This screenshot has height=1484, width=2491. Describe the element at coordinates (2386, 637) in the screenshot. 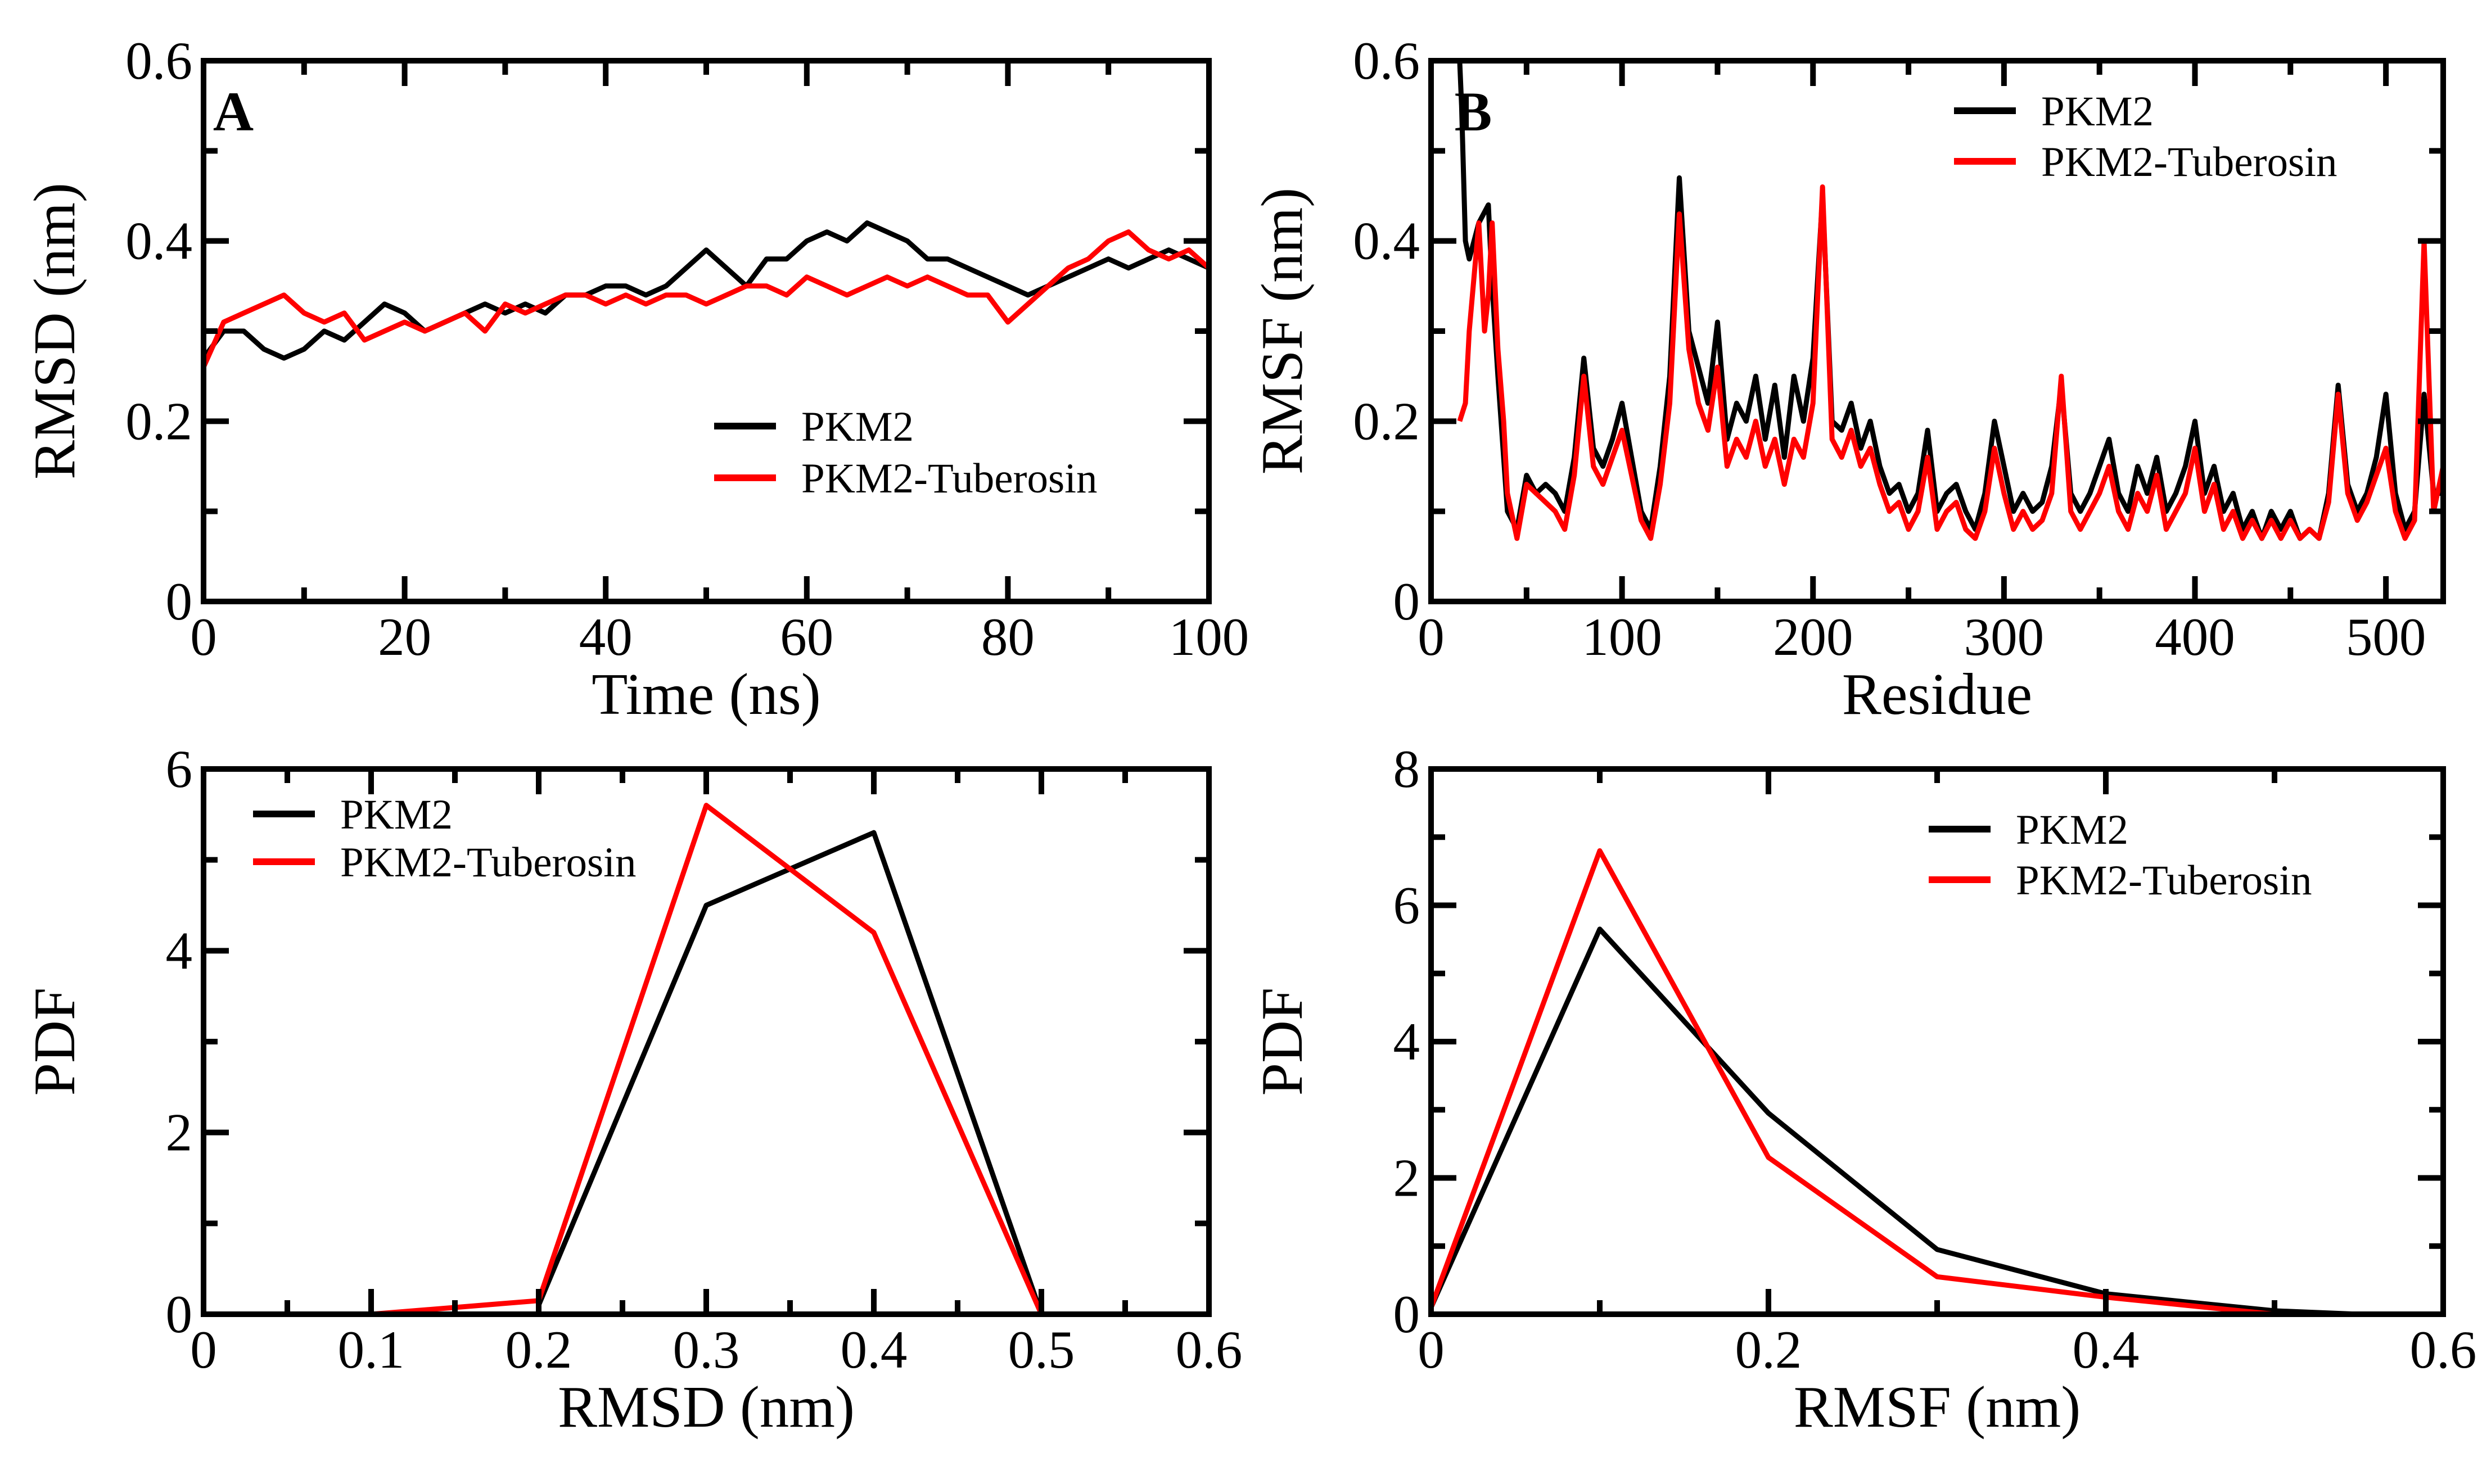

I see `x-tick-label: 500` at that location.